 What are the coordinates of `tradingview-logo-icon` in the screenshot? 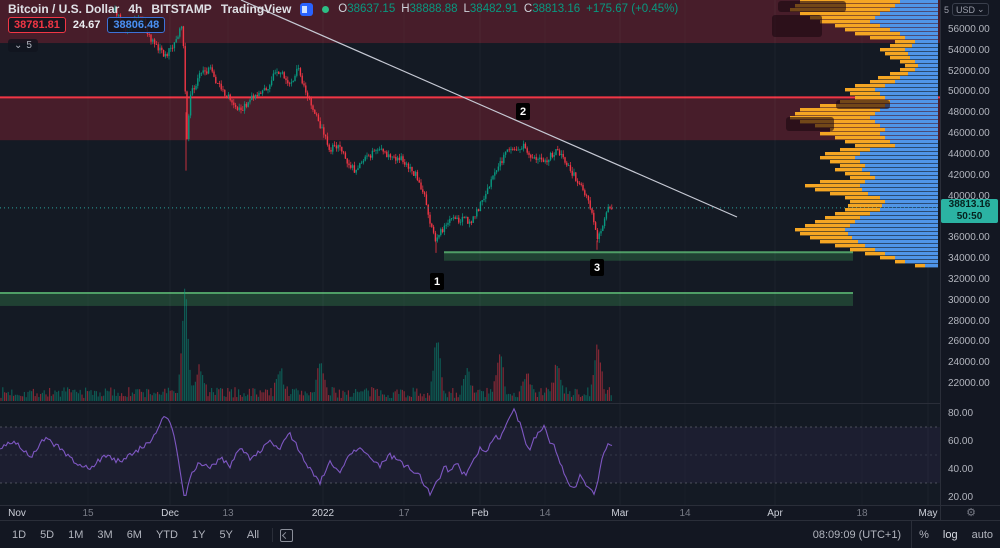 It's located at (307, 9).